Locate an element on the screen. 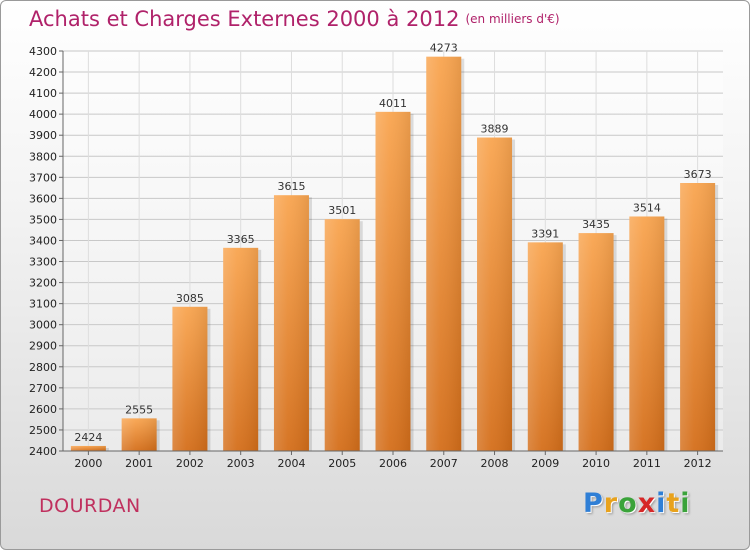  data-label: 3514 is located at coordinates (647, 207).